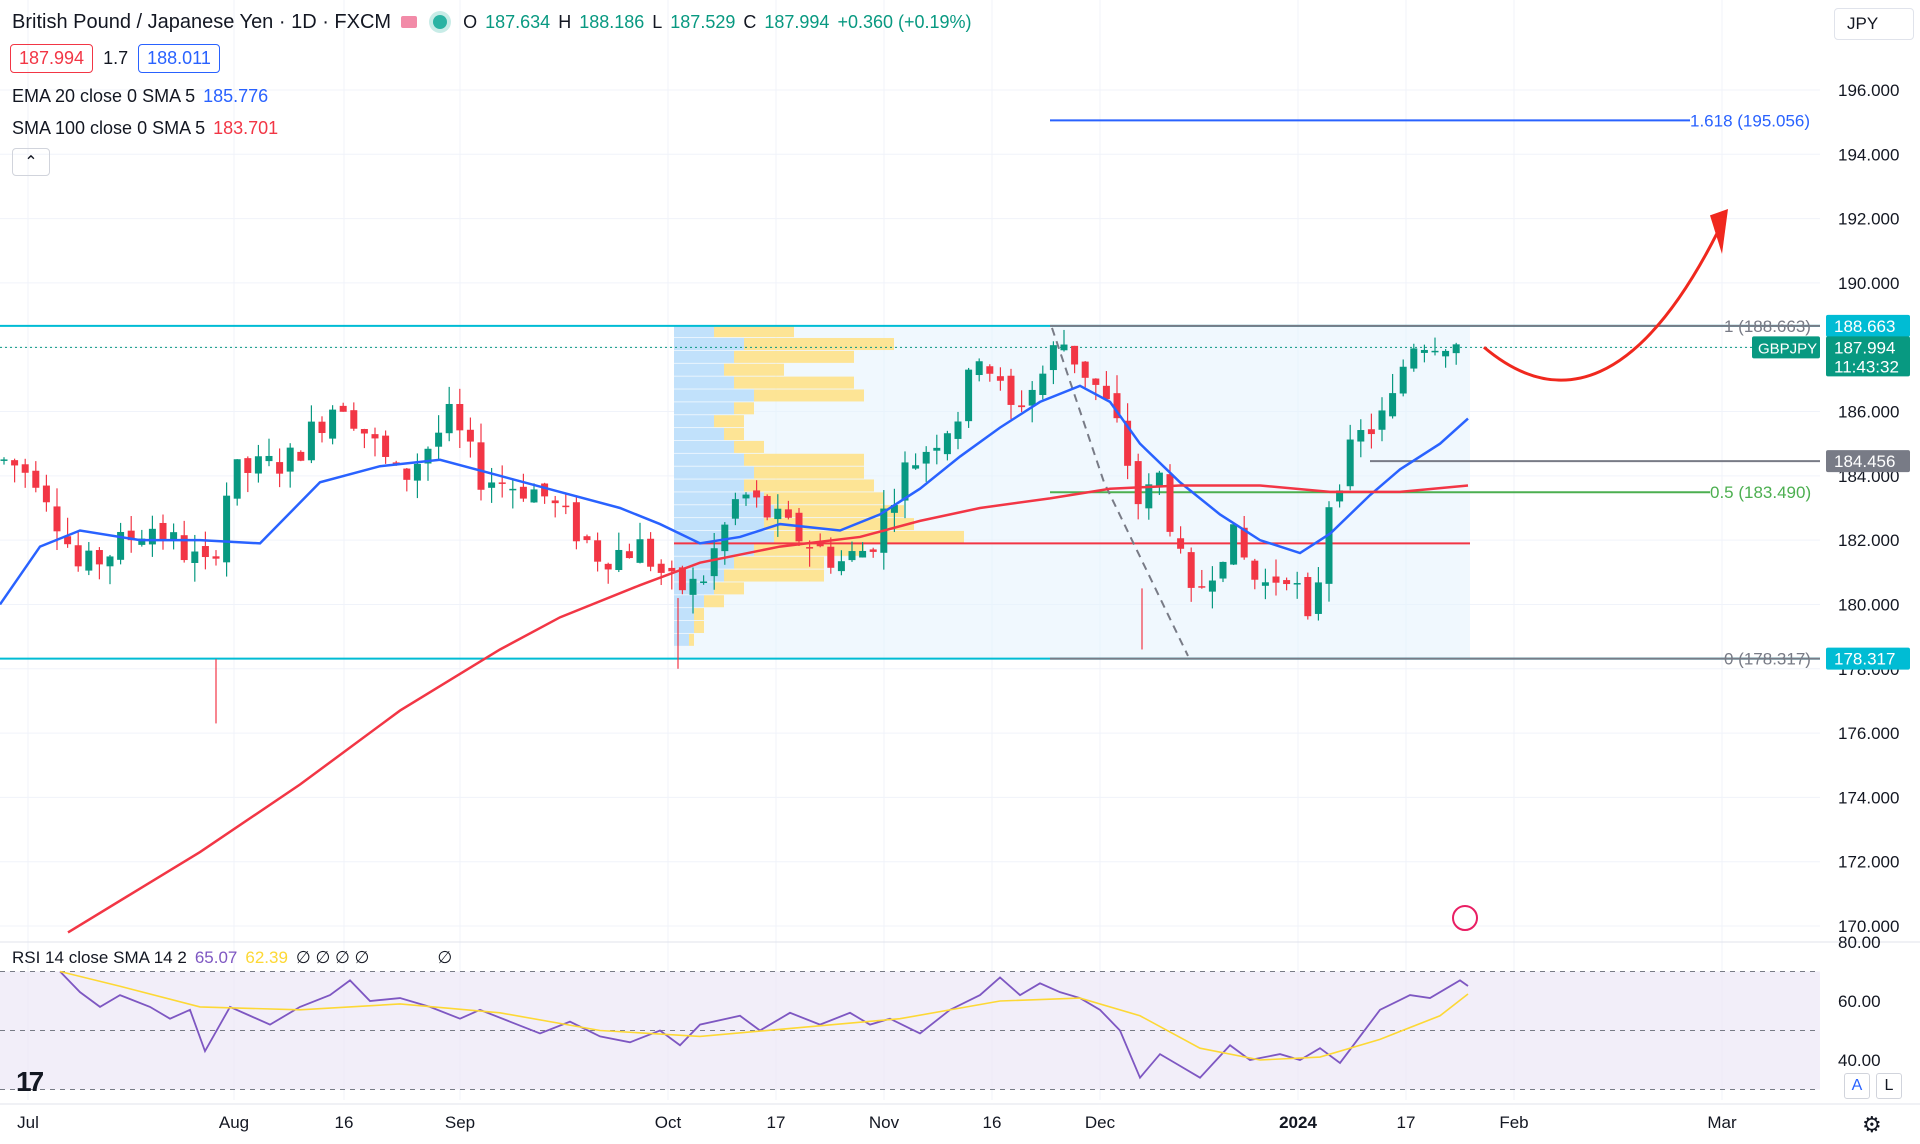 The width and height of the screenshot is (1920, 1144). I want to click on flag-icon, so click(409, 22).